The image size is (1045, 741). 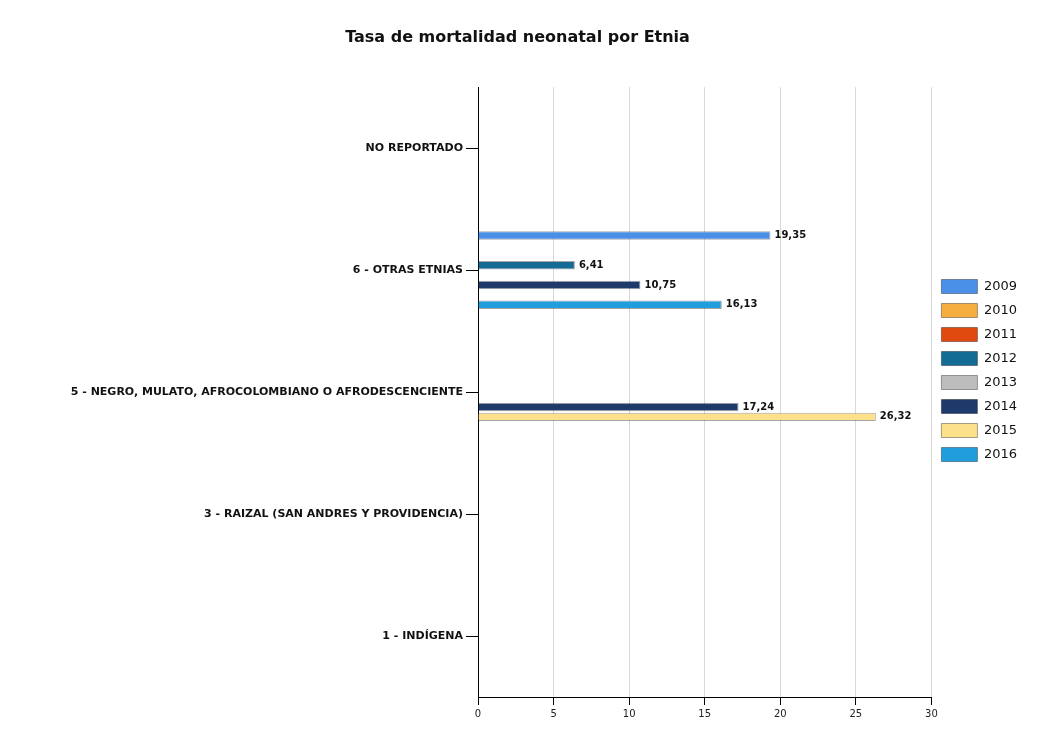 What do you see at coordinates (1000, 309) in the screenshot?
I see `legend-label: 2010` at bounding box center [1000, 309].